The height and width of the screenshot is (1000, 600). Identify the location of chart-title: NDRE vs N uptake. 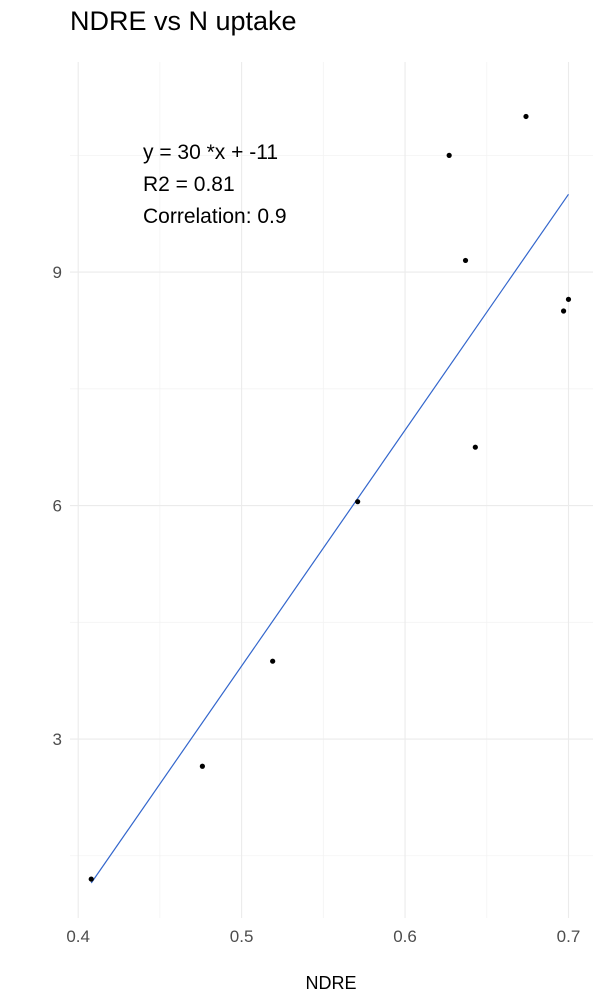
(183, 21).